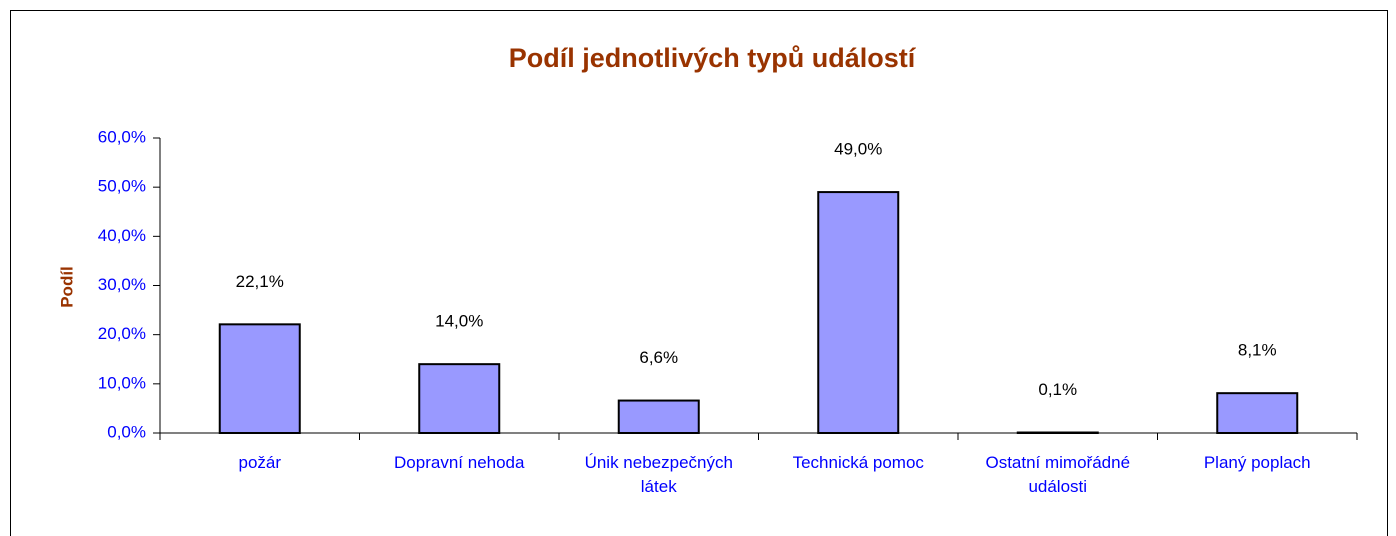  What do you see at coordinates (1057, 389) in the screenshot?
I see `value-label: 0,1%` at bounding box center [1057, 389].